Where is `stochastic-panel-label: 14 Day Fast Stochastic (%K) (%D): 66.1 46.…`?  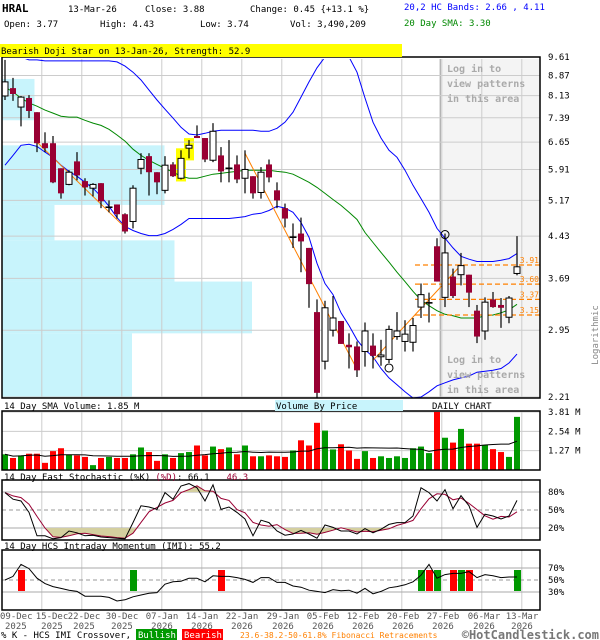
stochastic-panel-label: 14 Day Fast Stochastic (%K) (%D): 66.1 46.… is located at coordinates (126, 478).